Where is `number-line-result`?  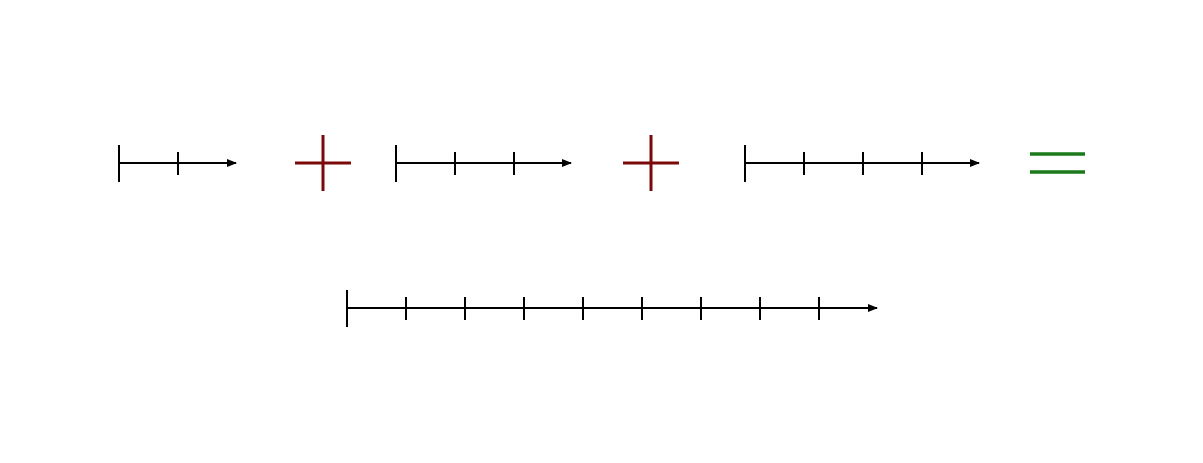
number-line-result is located at coordinates (612, 308).